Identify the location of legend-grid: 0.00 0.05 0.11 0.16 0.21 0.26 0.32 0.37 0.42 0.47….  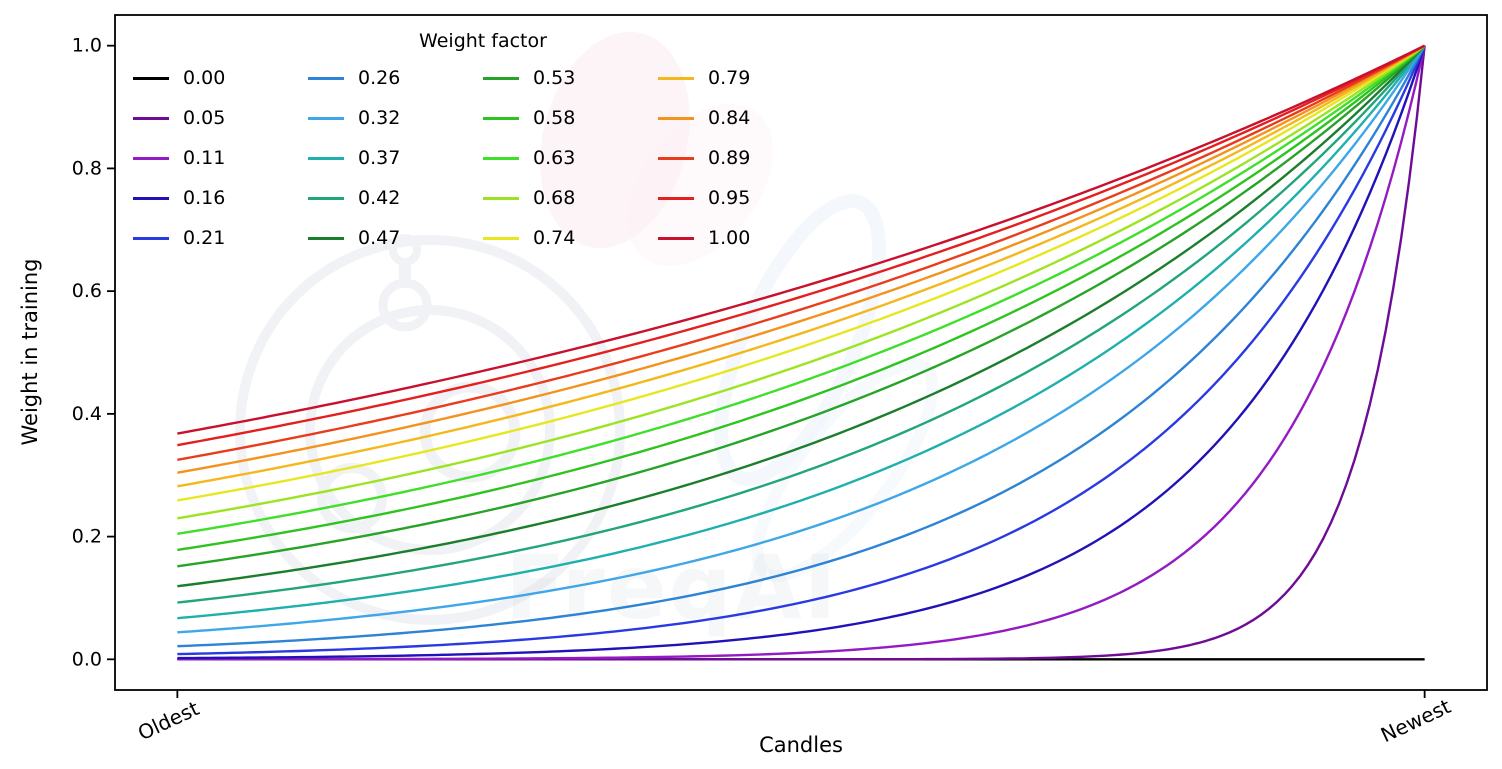
(483, 158).